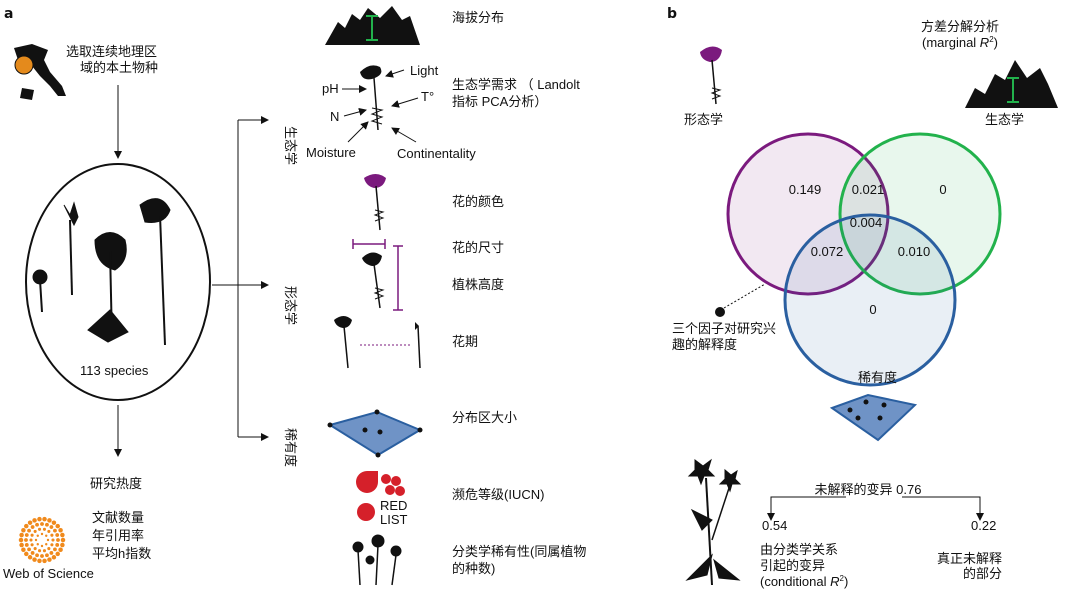 This screenshot has height=597, width=1065. What do you see at coordinates (331, 152) in the screenshot?
I see `factor-moisture: Moisture` at bounding box center [331, 152].